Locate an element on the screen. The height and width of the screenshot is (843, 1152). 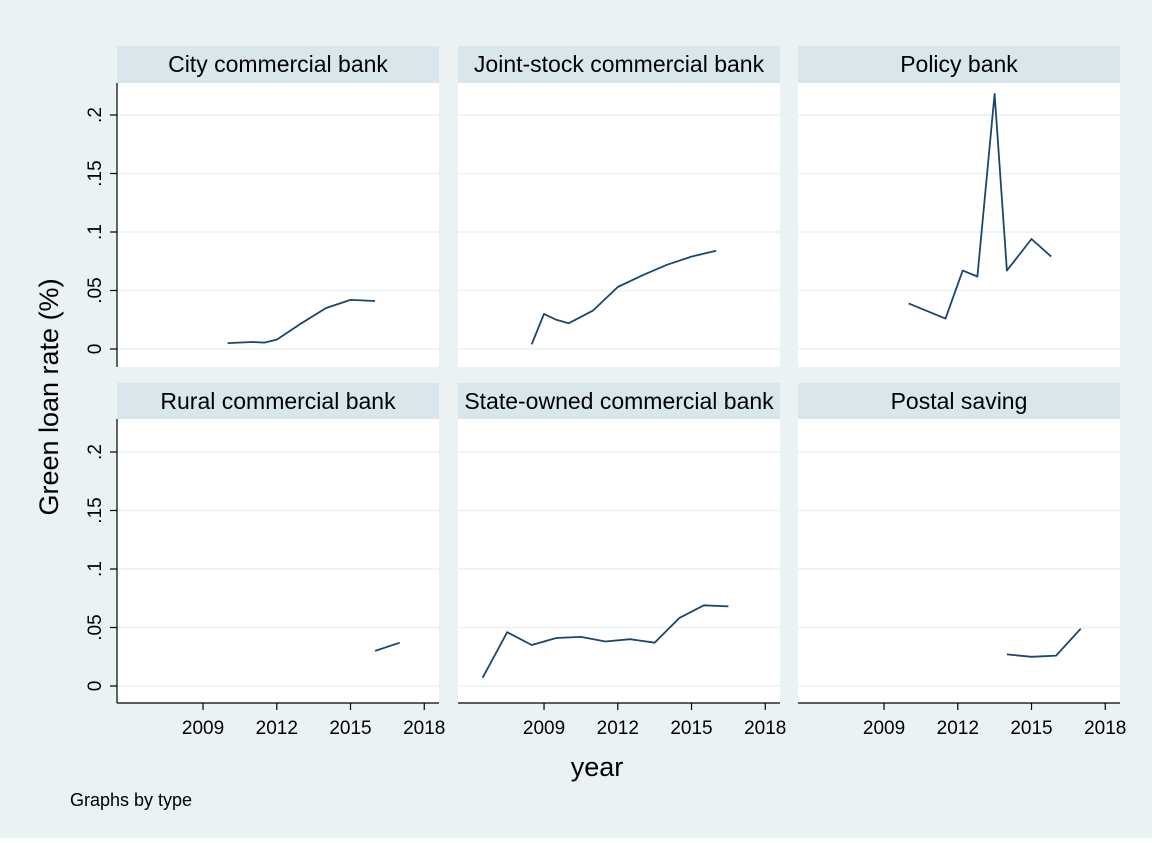
panel-title: Policy bank is located at coordinates (959, 64).